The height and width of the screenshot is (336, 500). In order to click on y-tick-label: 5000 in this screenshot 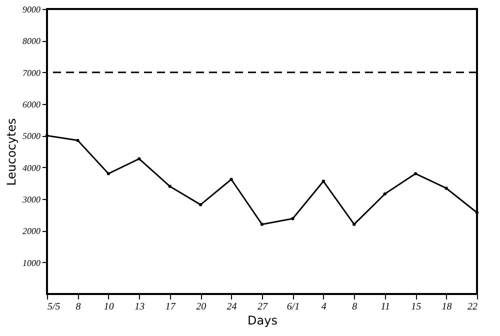, I will do `click(31, 136)`.